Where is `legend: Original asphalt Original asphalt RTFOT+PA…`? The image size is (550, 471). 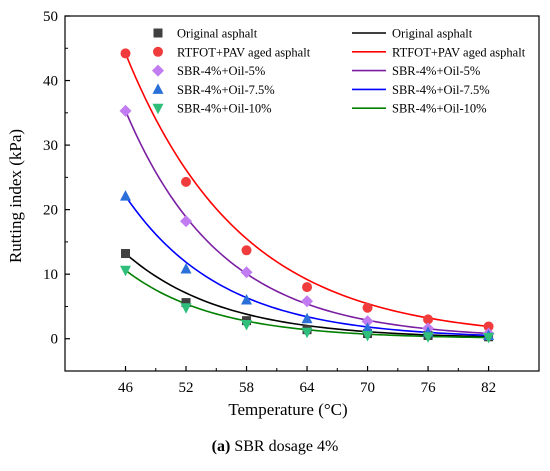 legend: Original asphalt Original asphalt RTFOT+PA… is located at coordinates (339, 71).